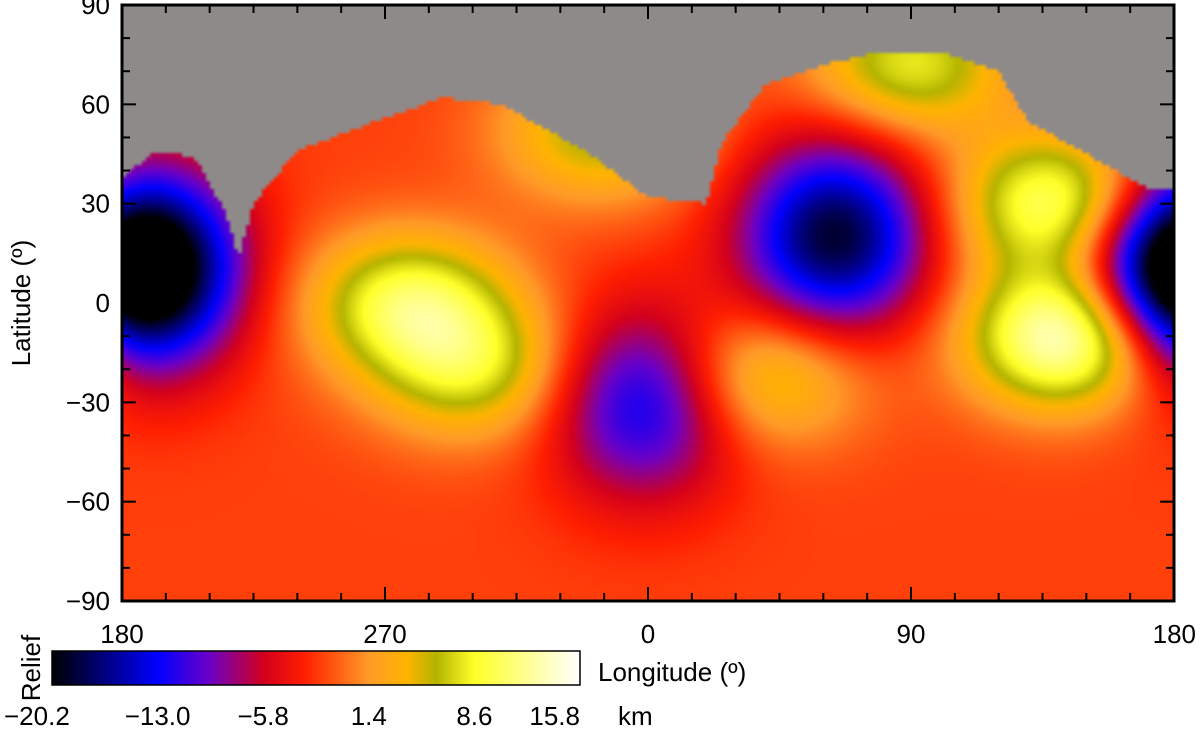  Describe the element at coordinates (158, 716) in the screenshot. I see `colorbar-tick-label: −13.0` at that location.